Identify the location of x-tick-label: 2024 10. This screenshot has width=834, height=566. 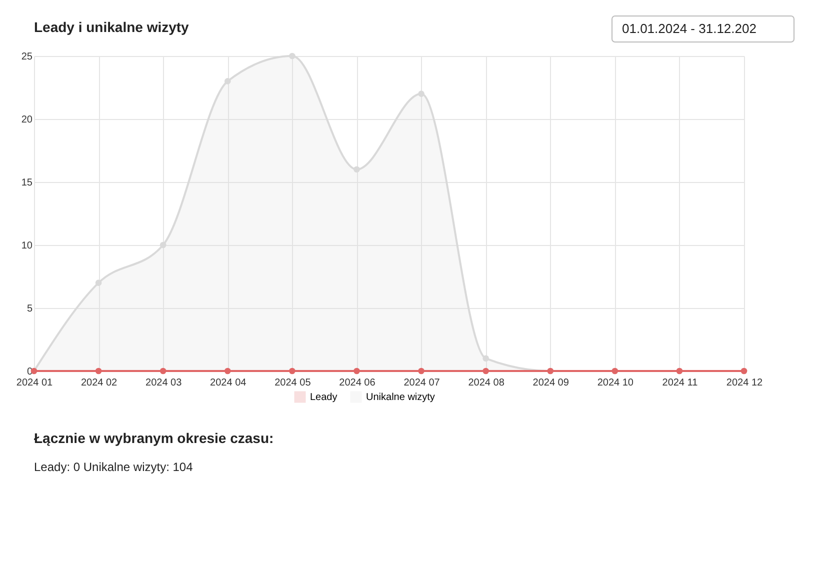
(615, 383).